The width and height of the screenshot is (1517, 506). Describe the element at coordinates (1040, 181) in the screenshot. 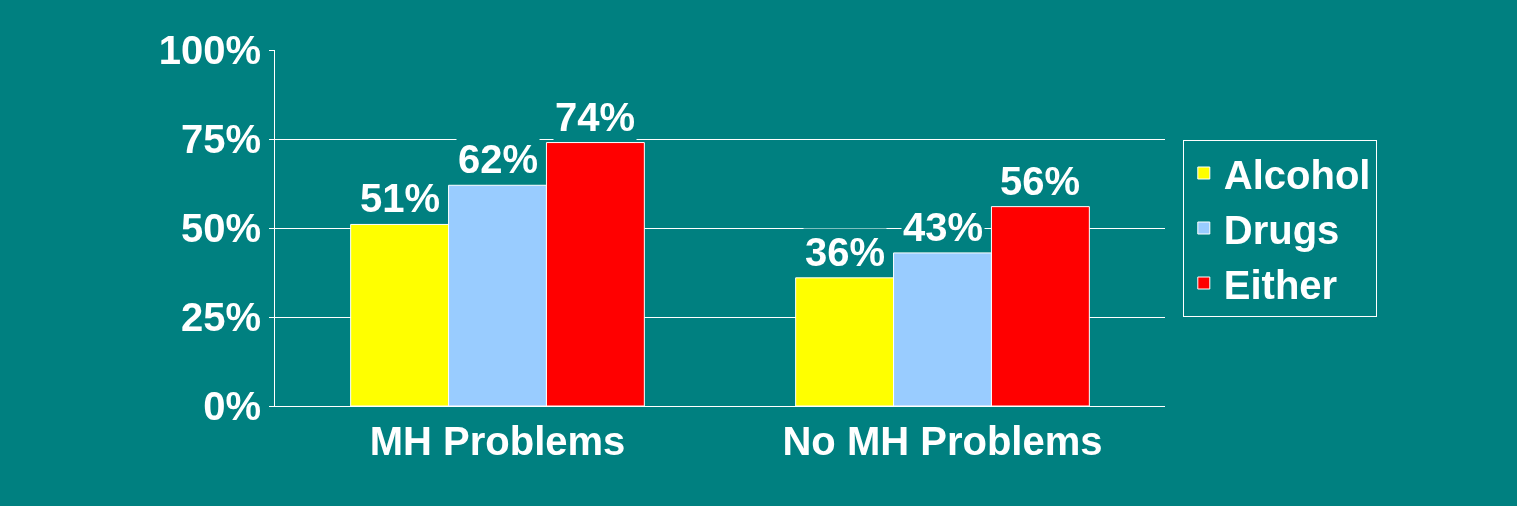

I see `data-label: 56%` at that location.